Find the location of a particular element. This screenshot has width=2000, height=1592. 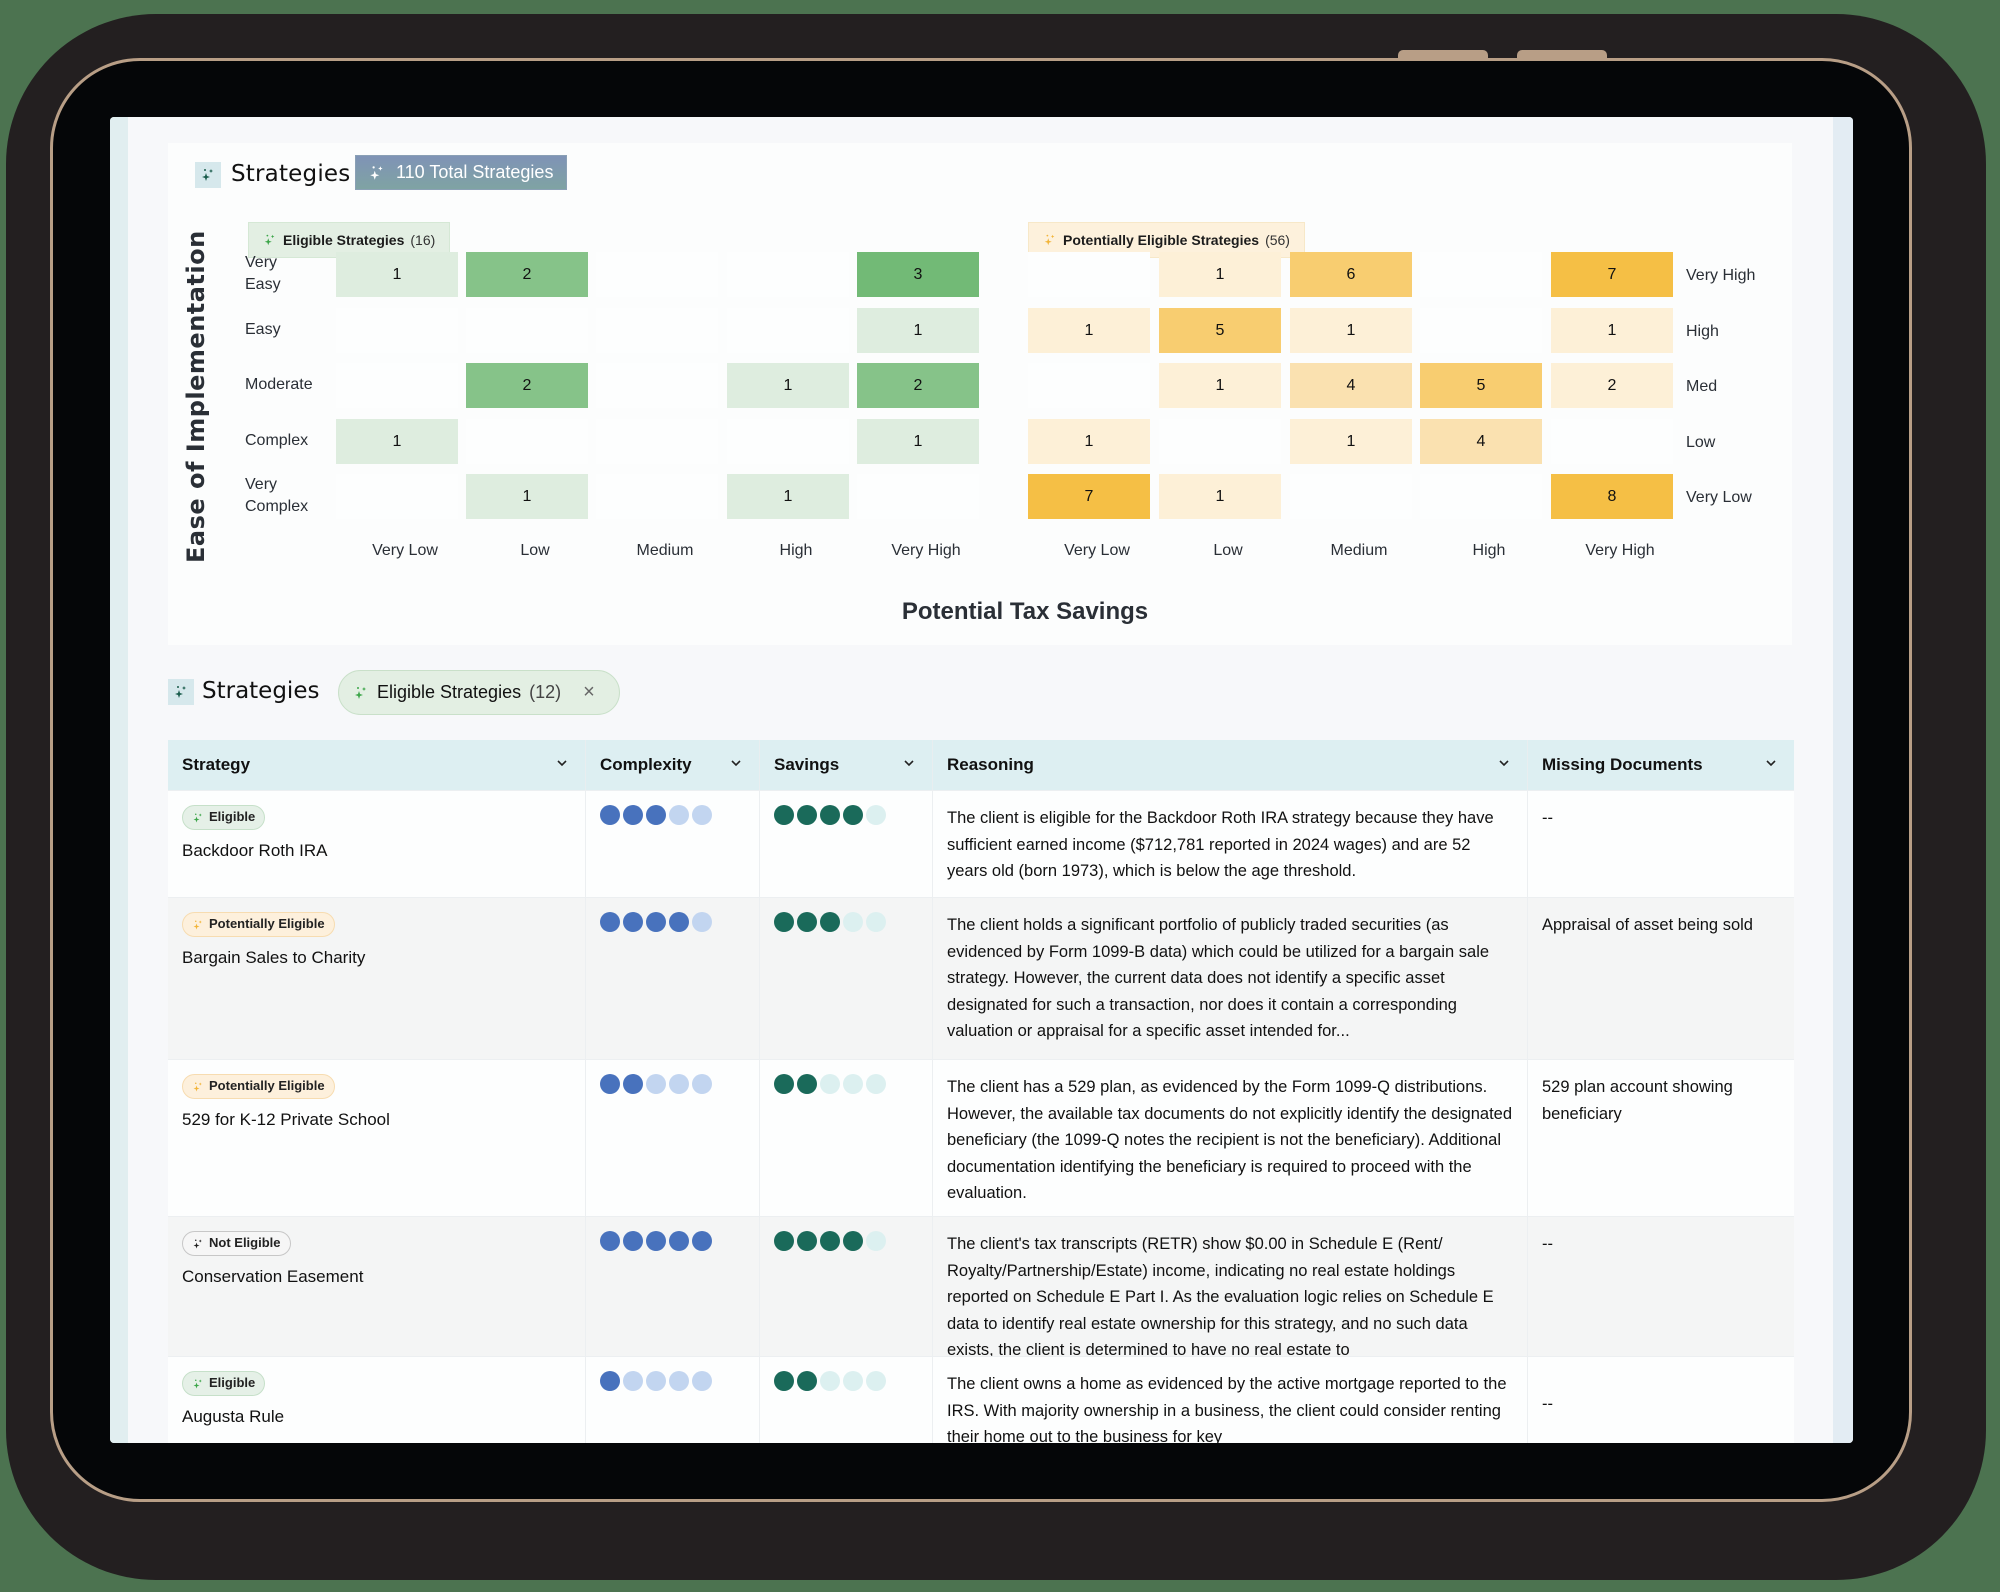

strategy-cell: Eligible Backdoor Roth IRA is located at coordinates (377, 844).